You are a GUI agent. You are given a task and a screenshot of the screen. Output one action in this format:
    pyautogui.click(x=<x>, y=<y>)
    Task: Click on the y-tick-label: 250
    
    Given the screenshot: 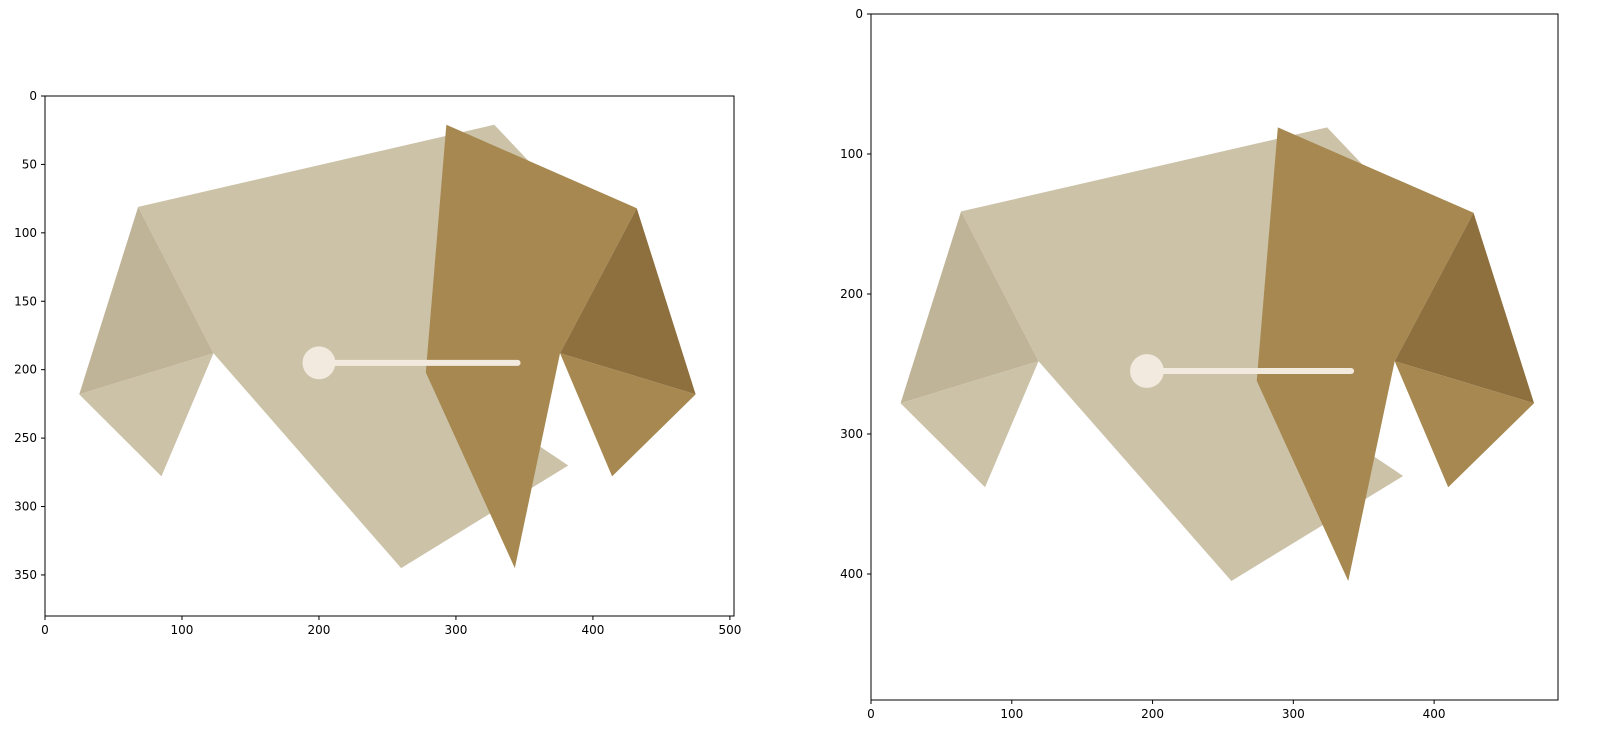 What is the action you would take?
    pyautogui.click(x=25, y=438)
    